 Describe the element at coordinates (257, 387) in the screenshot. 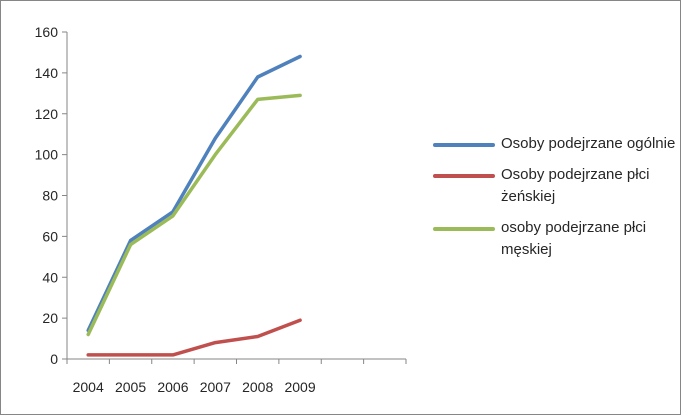

I see `x-tick-label: 2008` at that location.